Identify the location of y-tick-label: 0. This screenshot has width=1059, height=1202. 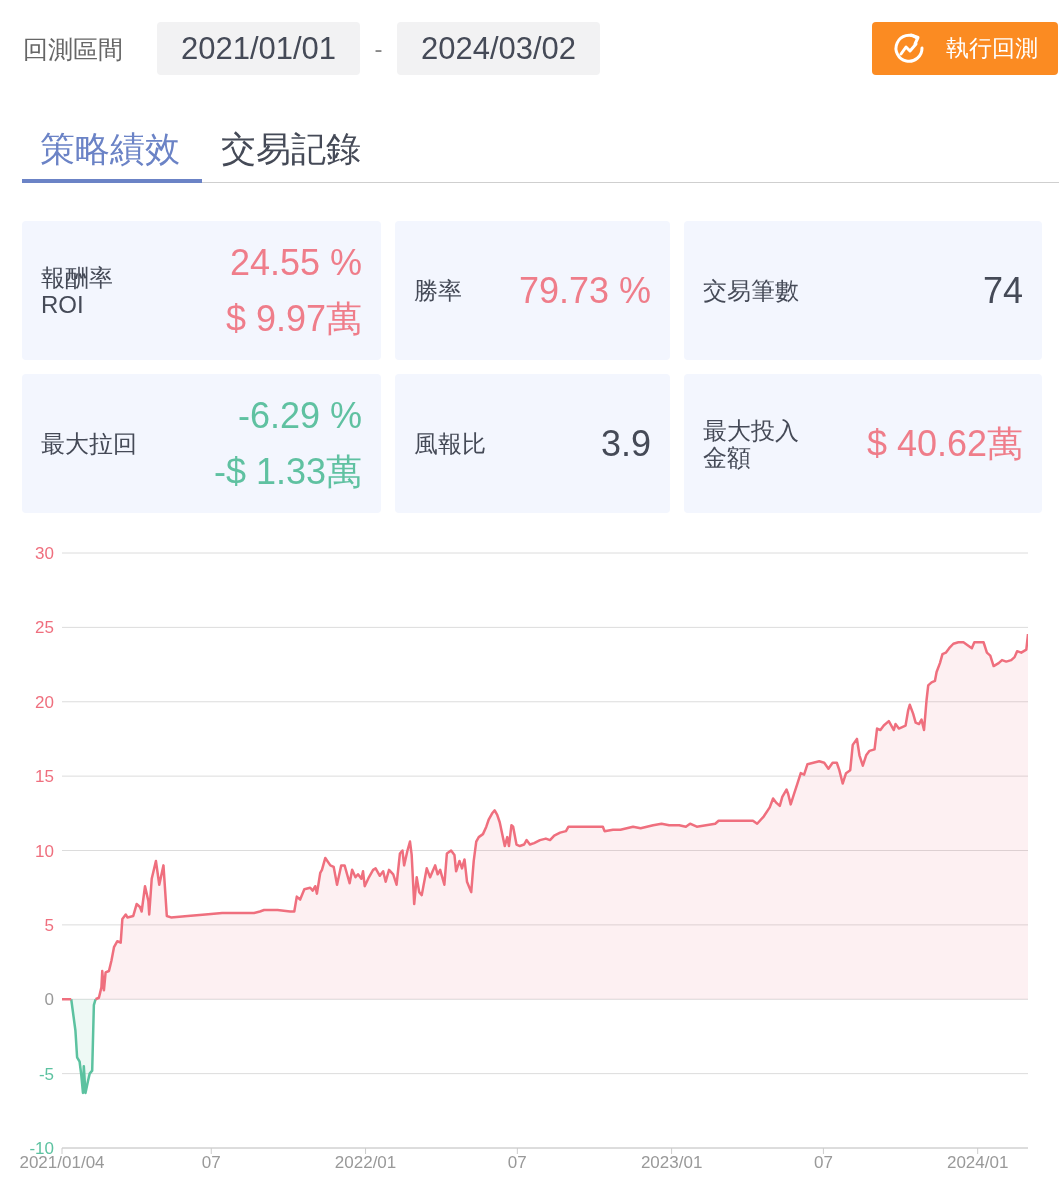
(49, 1000).